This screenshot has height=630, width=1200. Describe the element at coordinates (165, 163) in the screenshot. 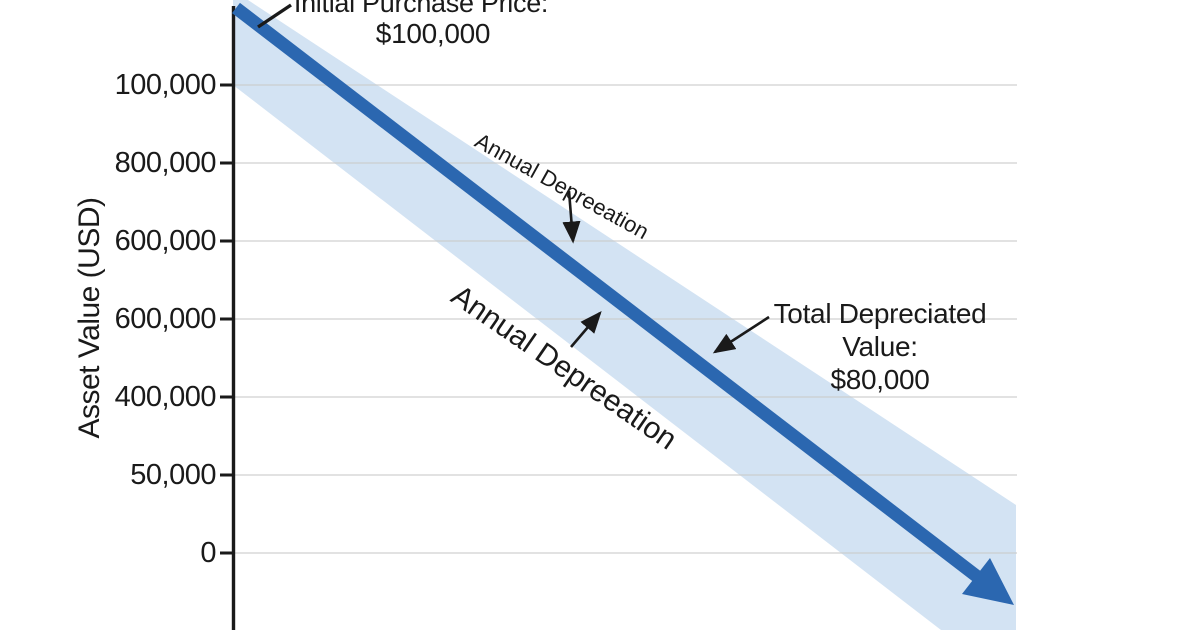

I see `y-tick-label: 800,000` at that location.